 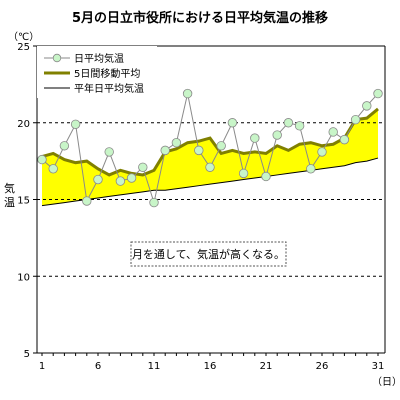 I want to click on legend-item: 日平均気温, so click(x=84, y=58).